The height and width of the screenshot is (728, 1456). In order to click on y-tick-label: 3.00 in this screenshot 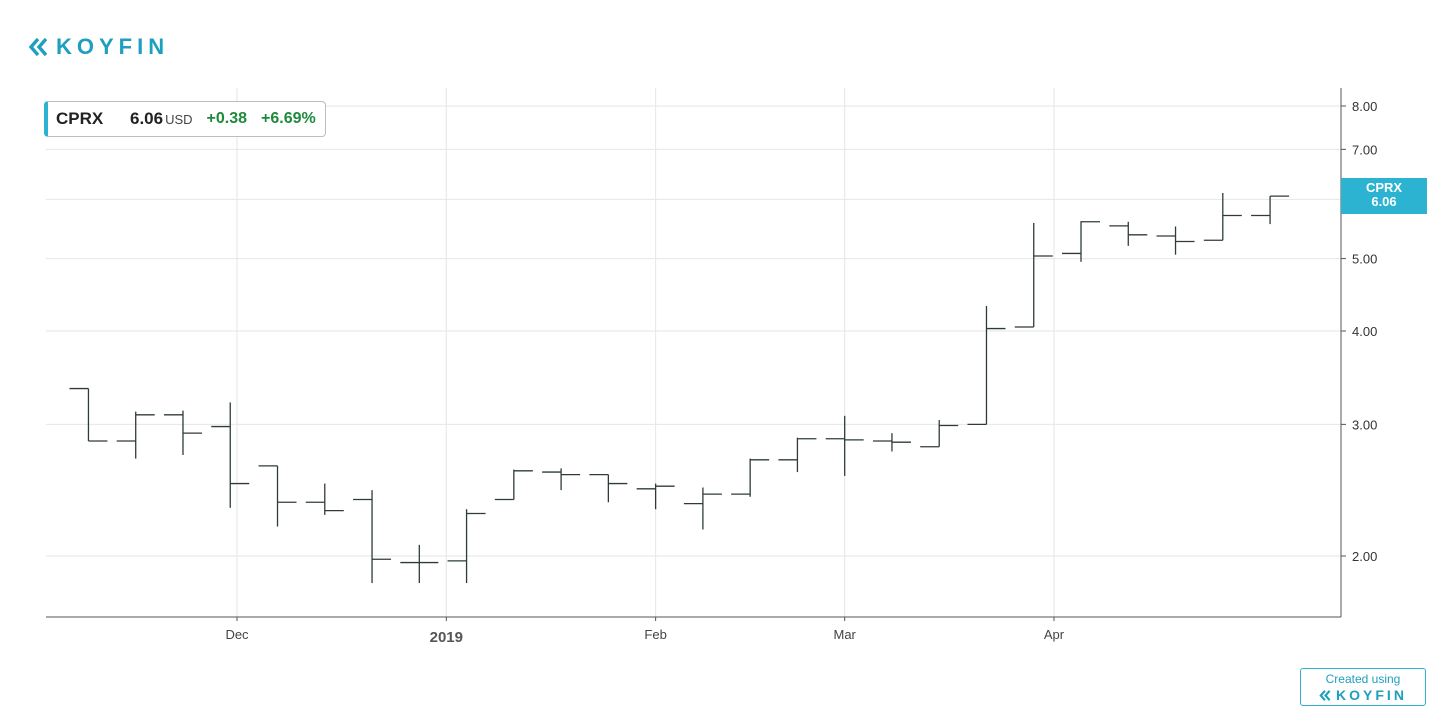, I will do `click(1364, 424)`.